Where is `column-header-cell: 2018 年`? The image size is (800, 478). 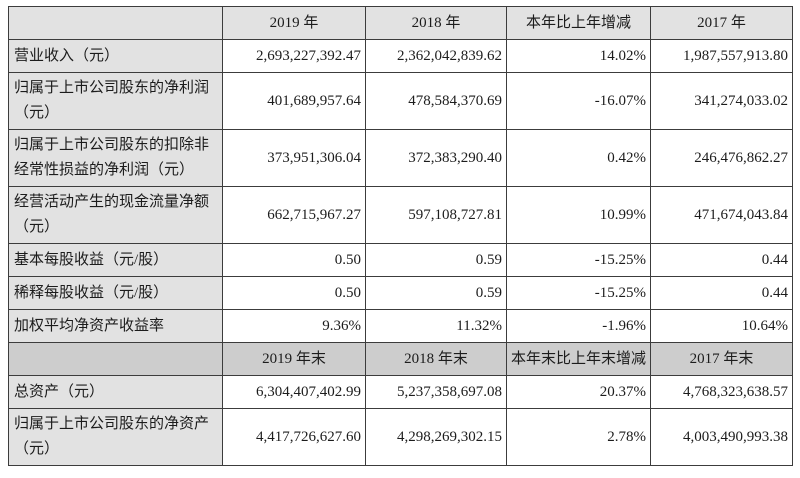
column-header-cell: 2018 年 is located at coordinates (436, 23).